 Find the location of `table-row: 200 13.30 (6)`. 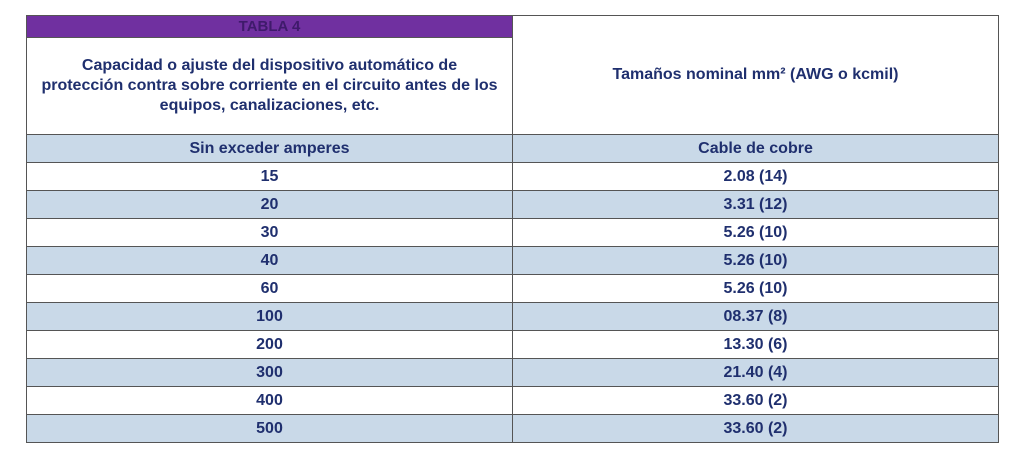

table-row: 200 13.30 (6) is located at coordinates (512, 344).